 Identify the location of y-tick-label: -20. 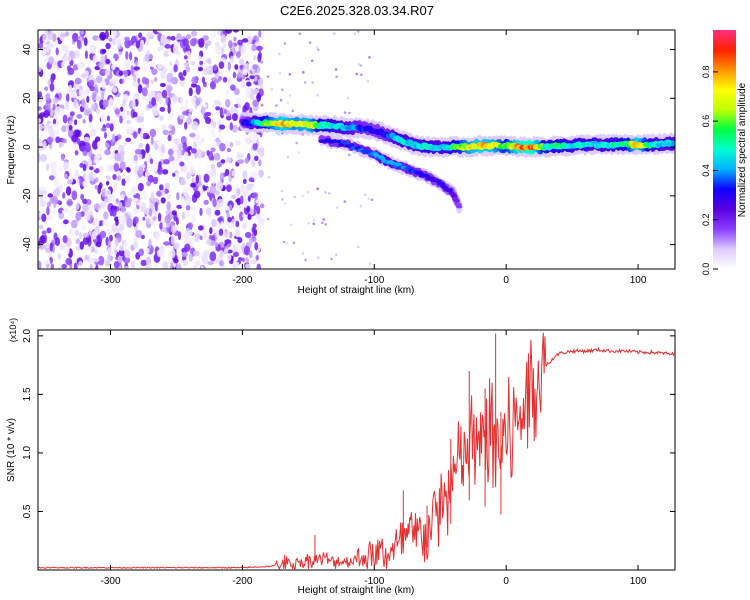
(27, 195).